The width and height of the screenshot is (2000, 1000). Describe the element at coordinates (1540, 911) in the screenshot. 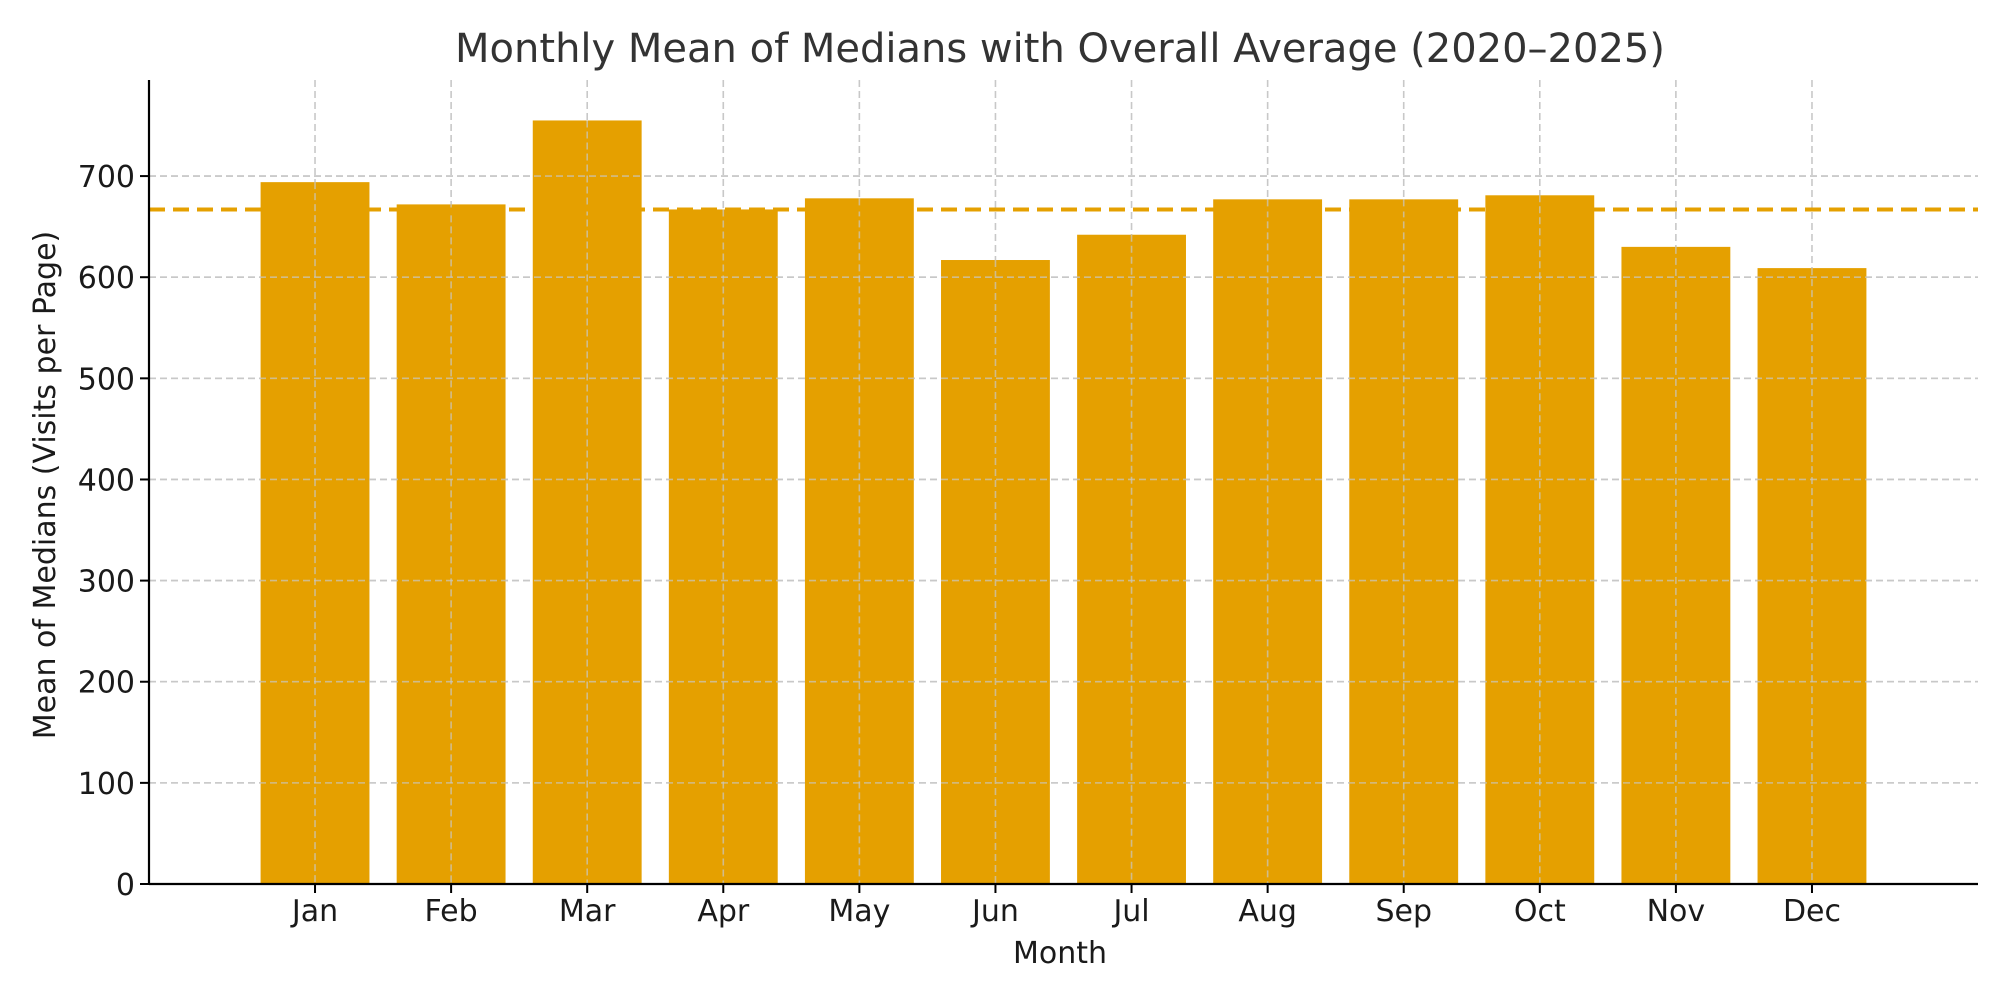

I see `x-tick-label-oct: Oct` at that location.